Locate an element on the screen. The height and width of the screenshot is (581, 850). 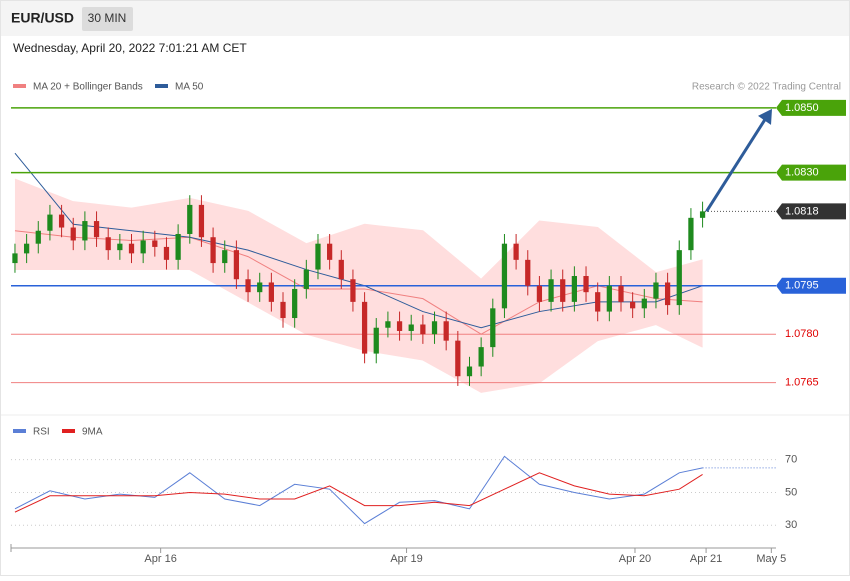
datetime: Wednesday, April 20, 2022 7:01:21 AM CET is located at coordinates (130, 48).